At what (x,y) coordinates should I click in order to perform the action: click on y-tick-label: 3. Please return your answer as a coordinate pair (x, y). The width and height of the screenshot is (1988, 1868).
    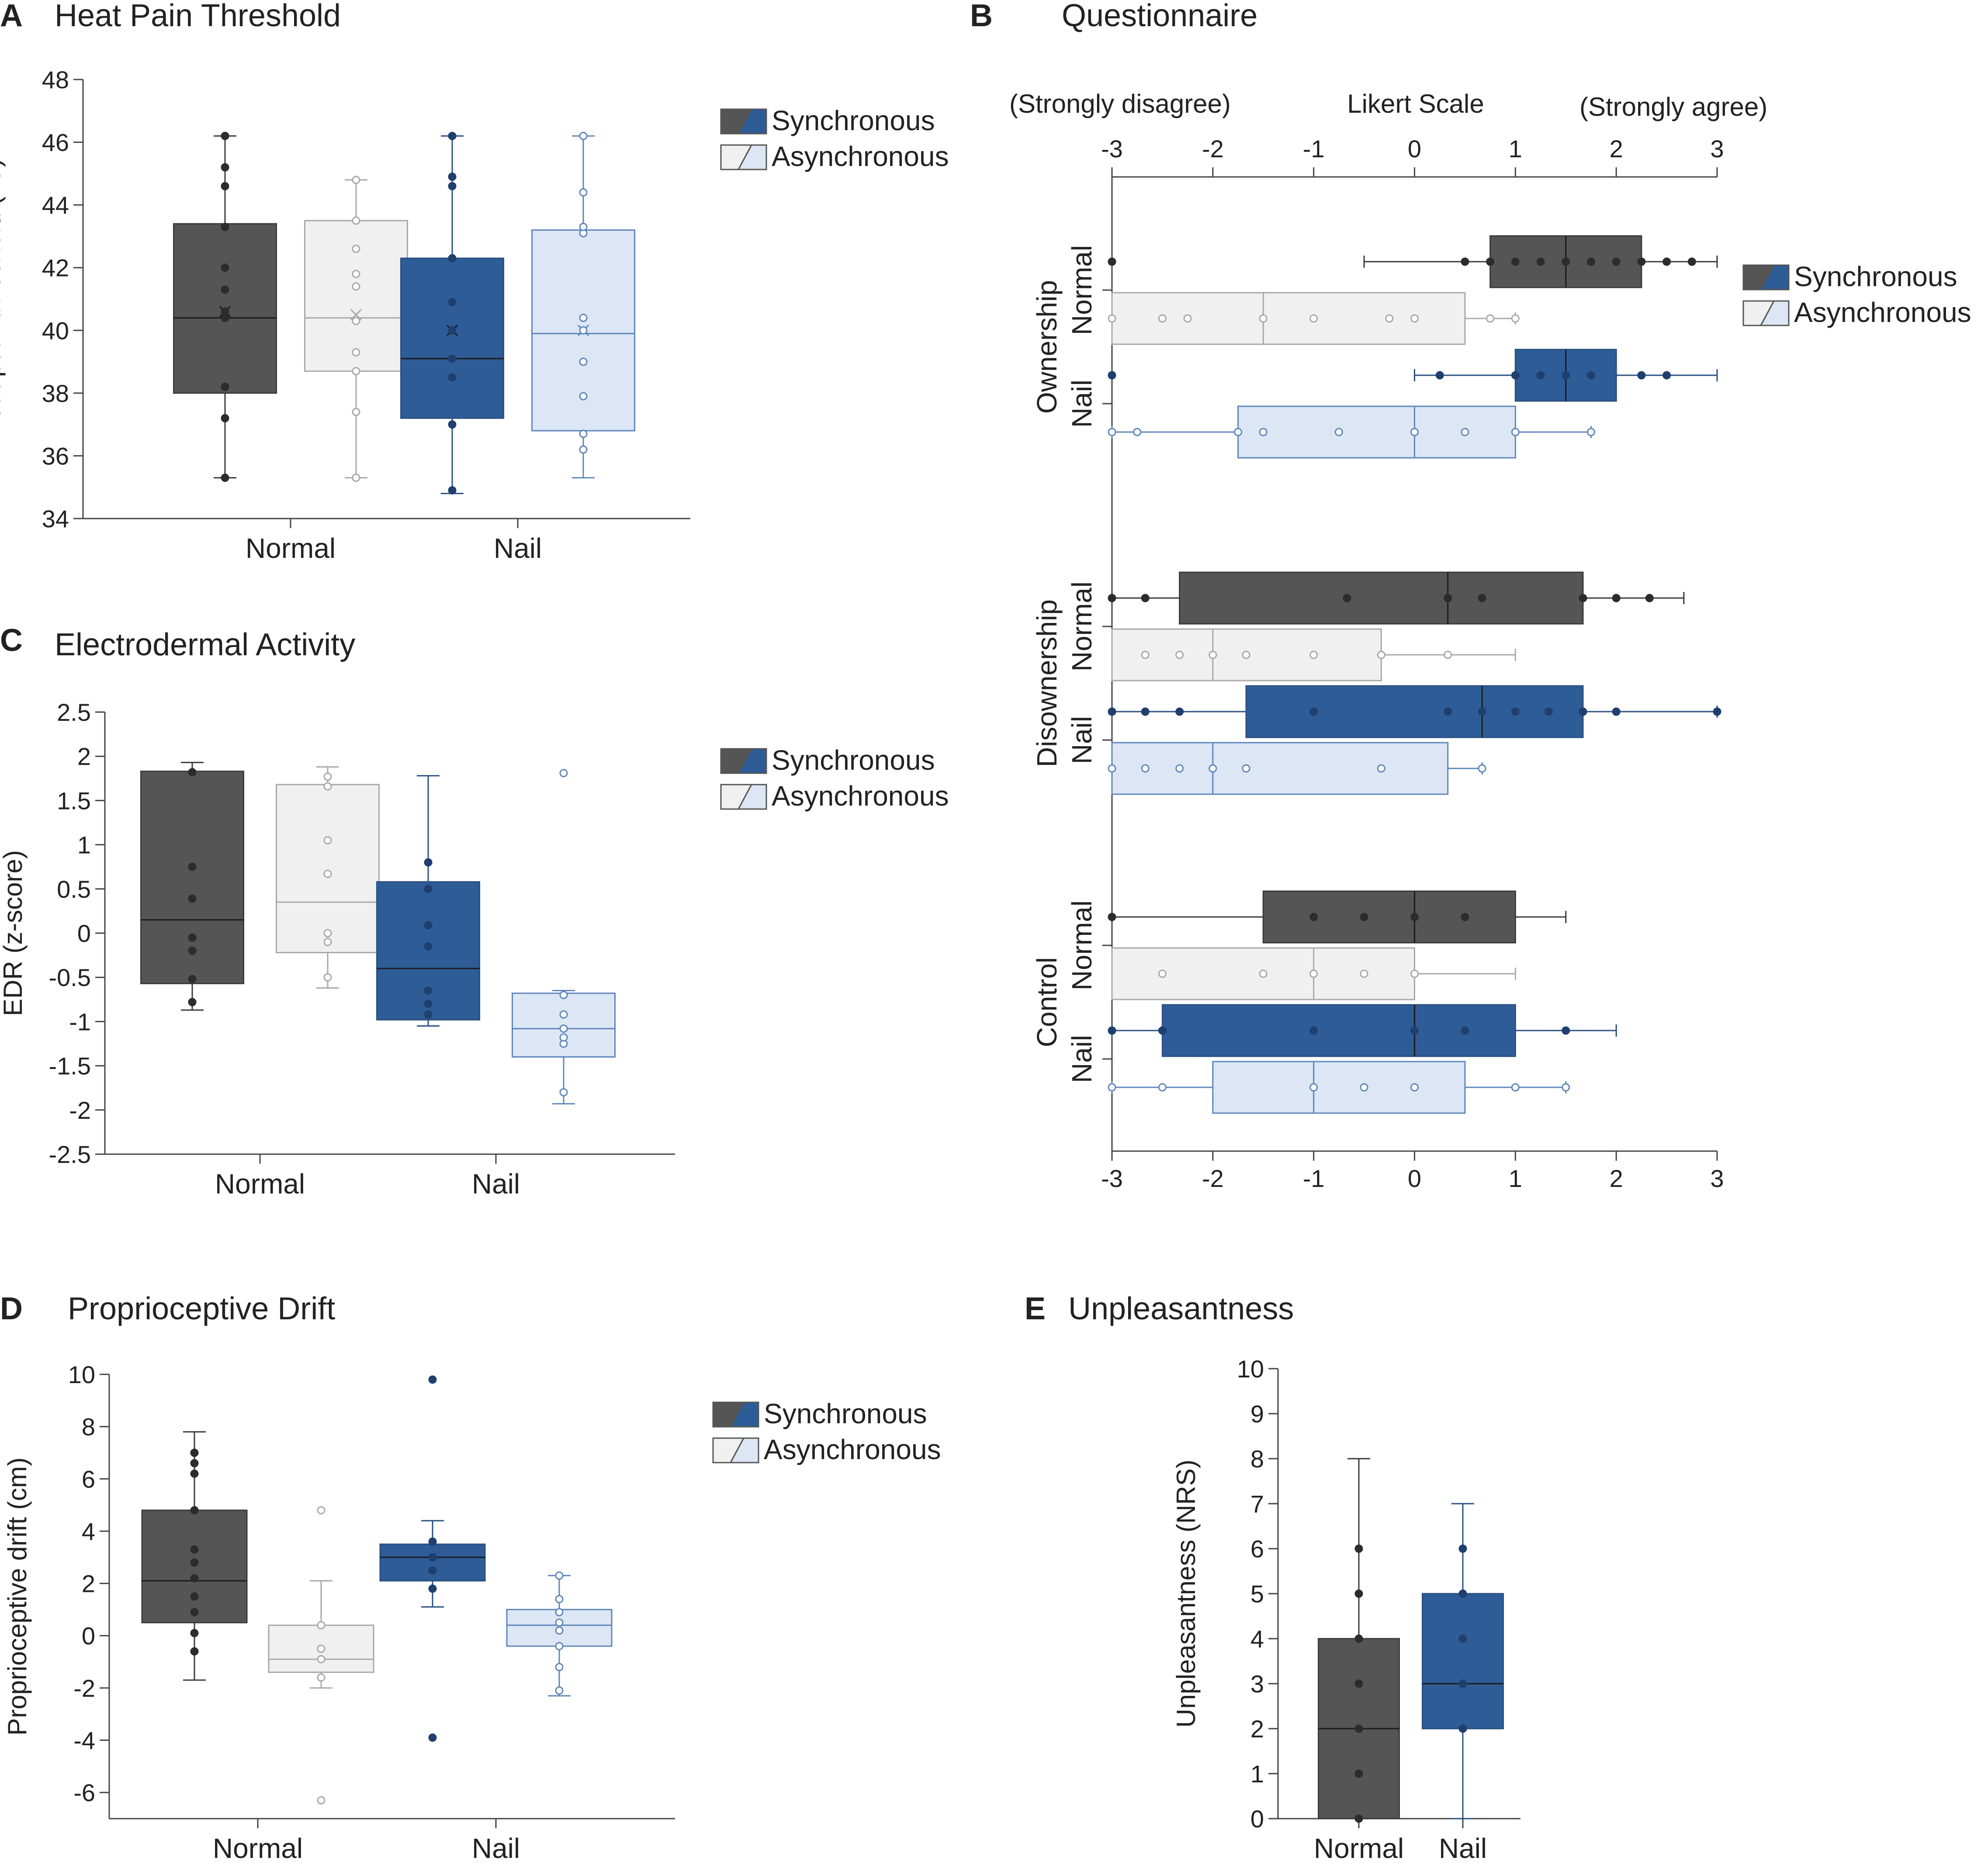
    Looking at the image, I should click on (1257, 1684).